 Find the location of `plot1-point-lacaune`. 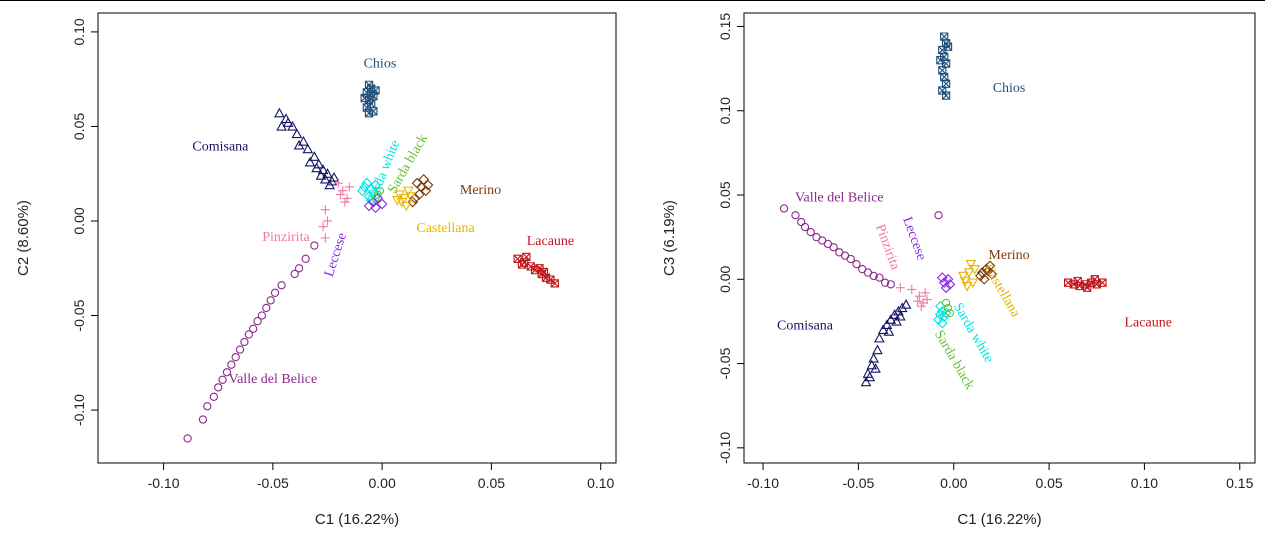

plot1-point-lacaune is located at coordinates (554, 283).